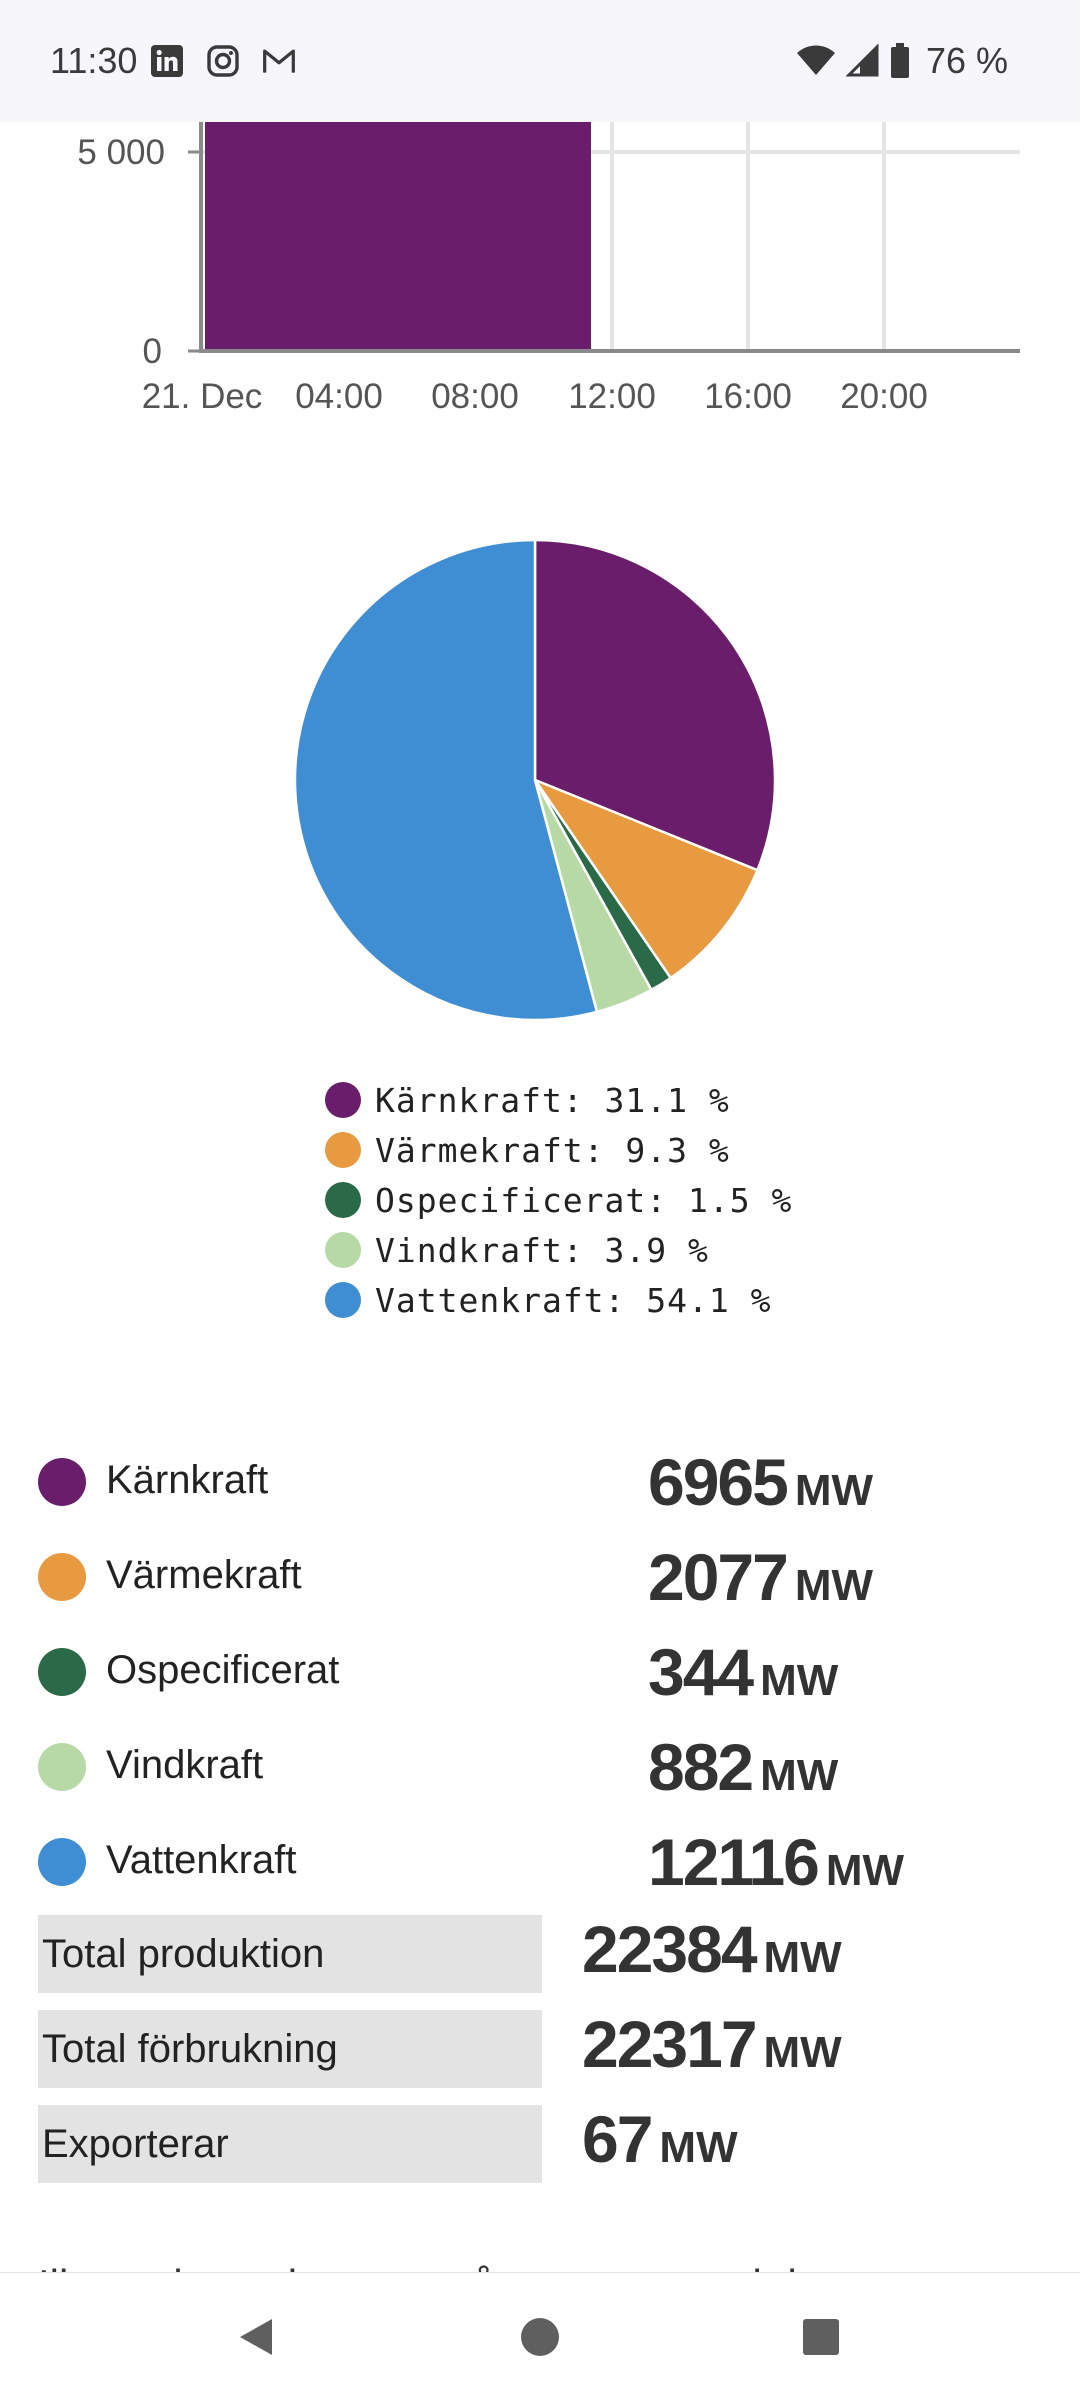 This screenshot has width=1080, height=2401. Describe the element at coordinates (475, 396) in the screenshot. I see `x-tick-label: 08:00` at that location.